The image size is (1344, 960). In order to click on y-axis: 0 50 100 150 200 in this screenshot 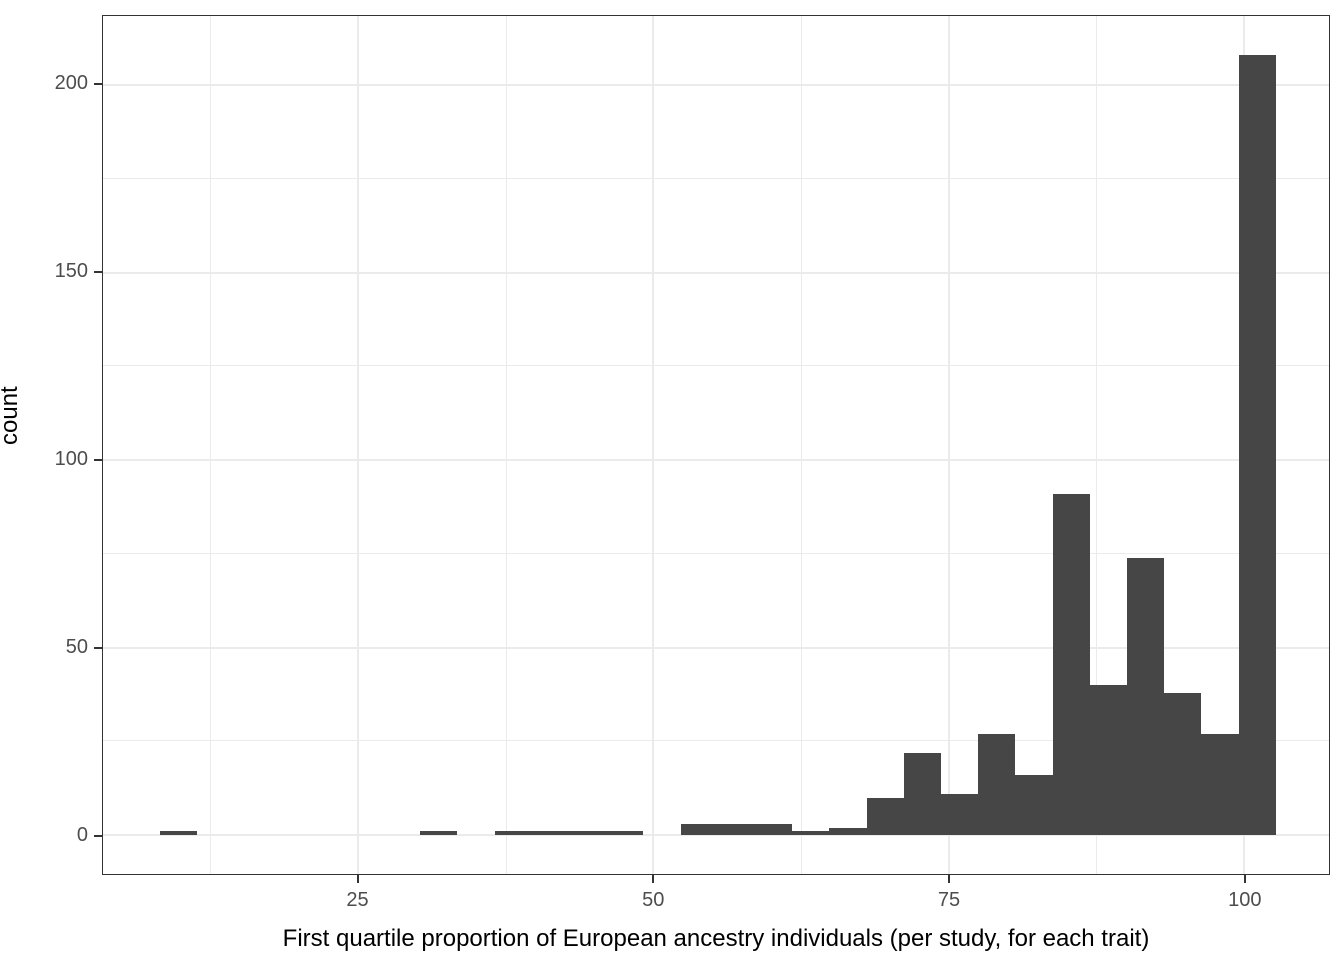, I will do `click(51, 445)`.